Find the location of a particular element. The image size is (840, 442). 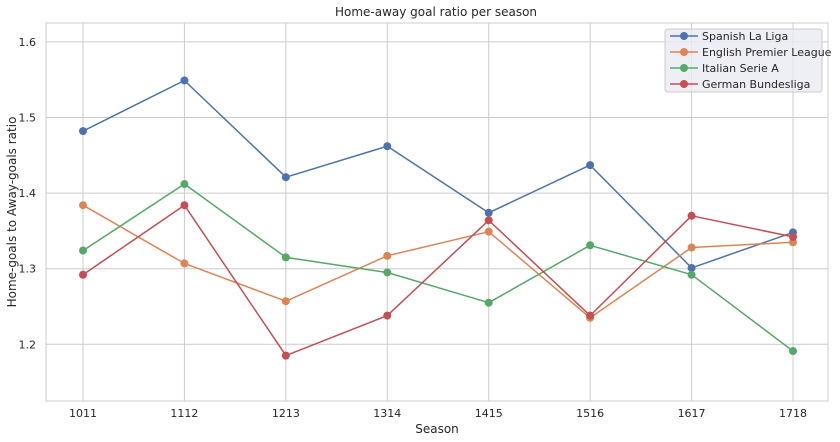

x-tick-label: 1516 is located at coordinates (590, 413).